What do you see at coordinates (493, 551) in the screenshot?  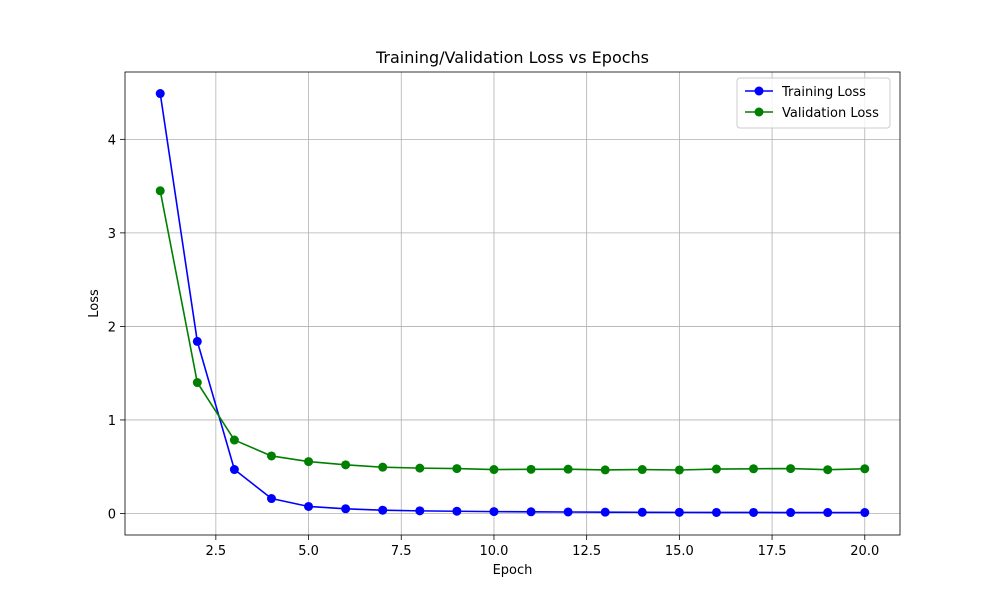 I see `x-tick-label: 10.0` at bounding box center [493, 551].